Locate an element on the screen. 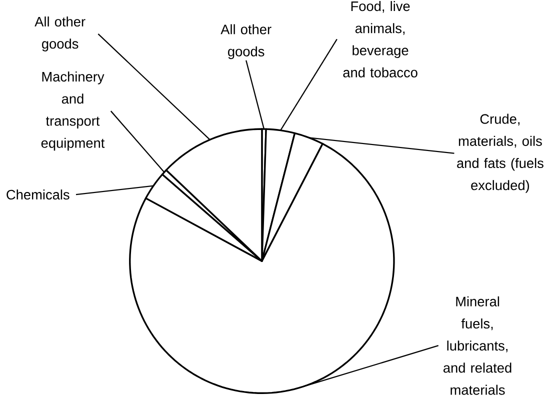 This screenshot has height=396, width=546. slice-label: Crude, materials, oils and fats (fuels excluded) is located at coordinates (500, 153).